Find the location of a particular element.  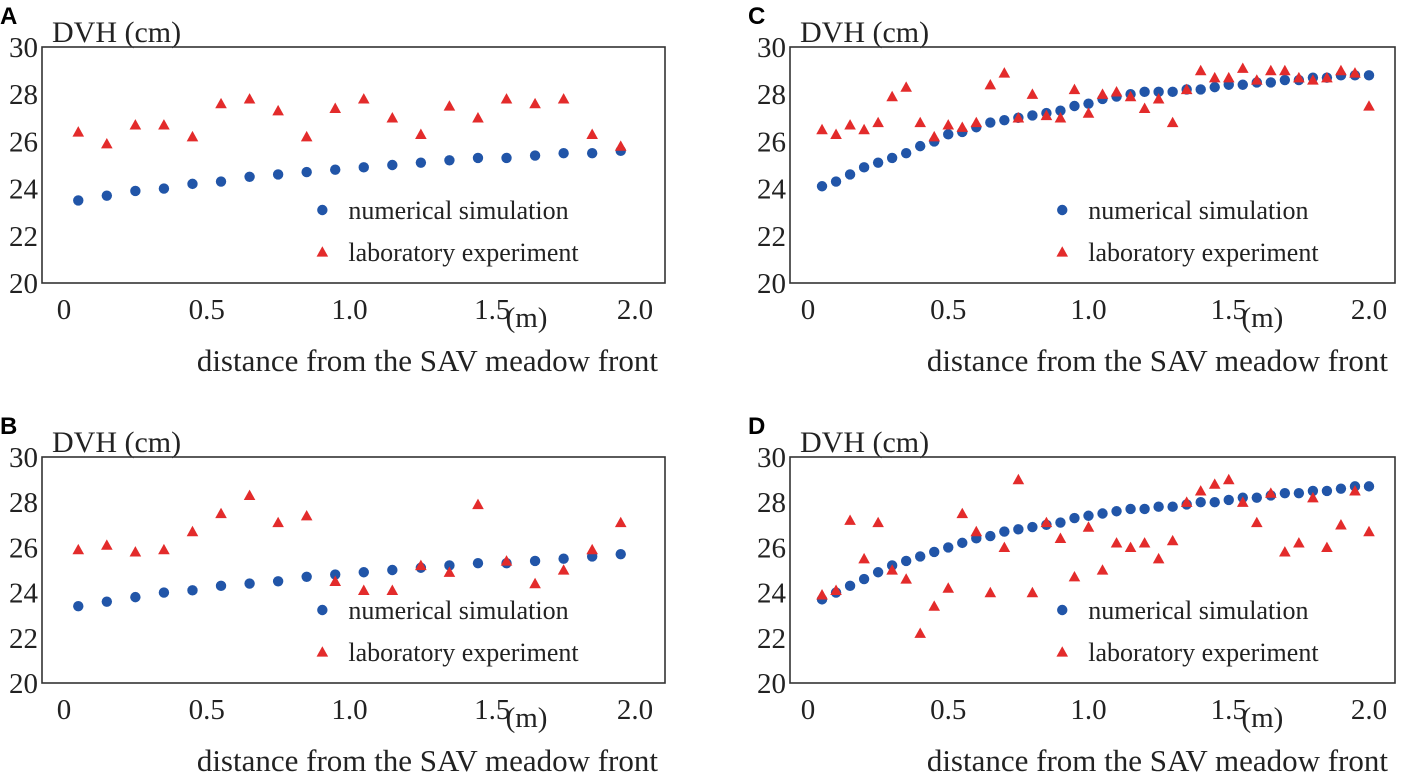

panel-letter: D is located at coordinates (756, 426).